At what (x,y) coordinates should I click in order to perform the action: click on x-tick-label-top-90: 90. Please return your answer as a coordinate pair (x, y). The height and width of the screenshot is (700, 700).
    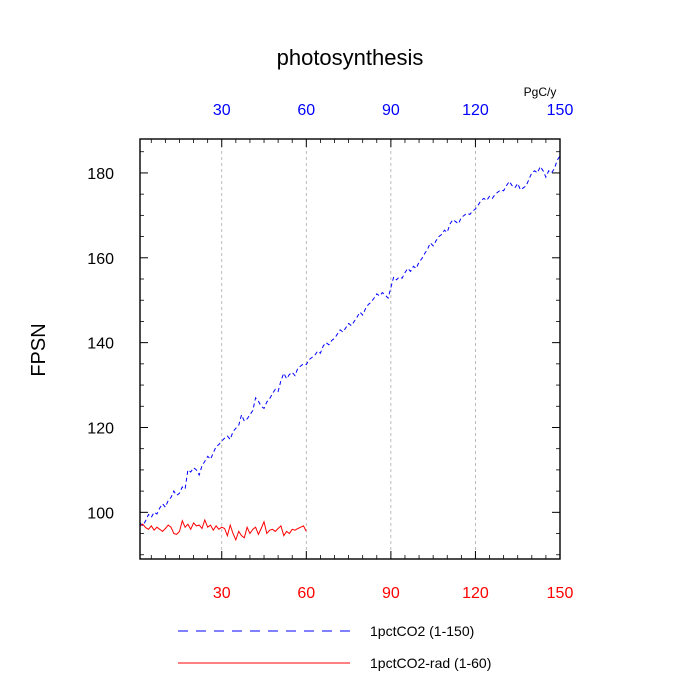
    Looking at the image, I should click on (391, 110).